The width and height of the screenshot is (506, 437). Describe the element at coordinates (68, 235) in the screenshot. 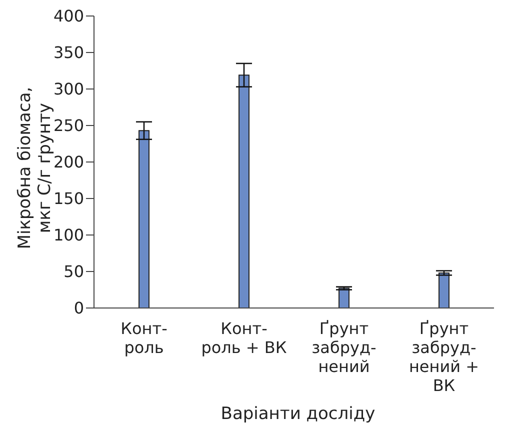

I see `y-tick-label: 100` at that location.